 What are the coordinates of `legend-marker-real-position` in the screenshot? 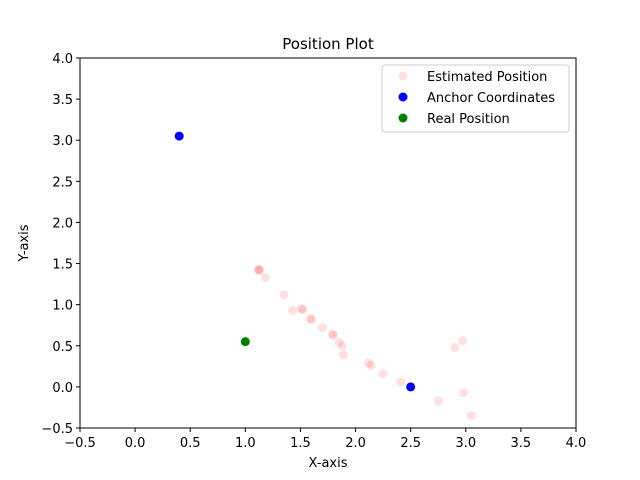 It's located at (403, 118).